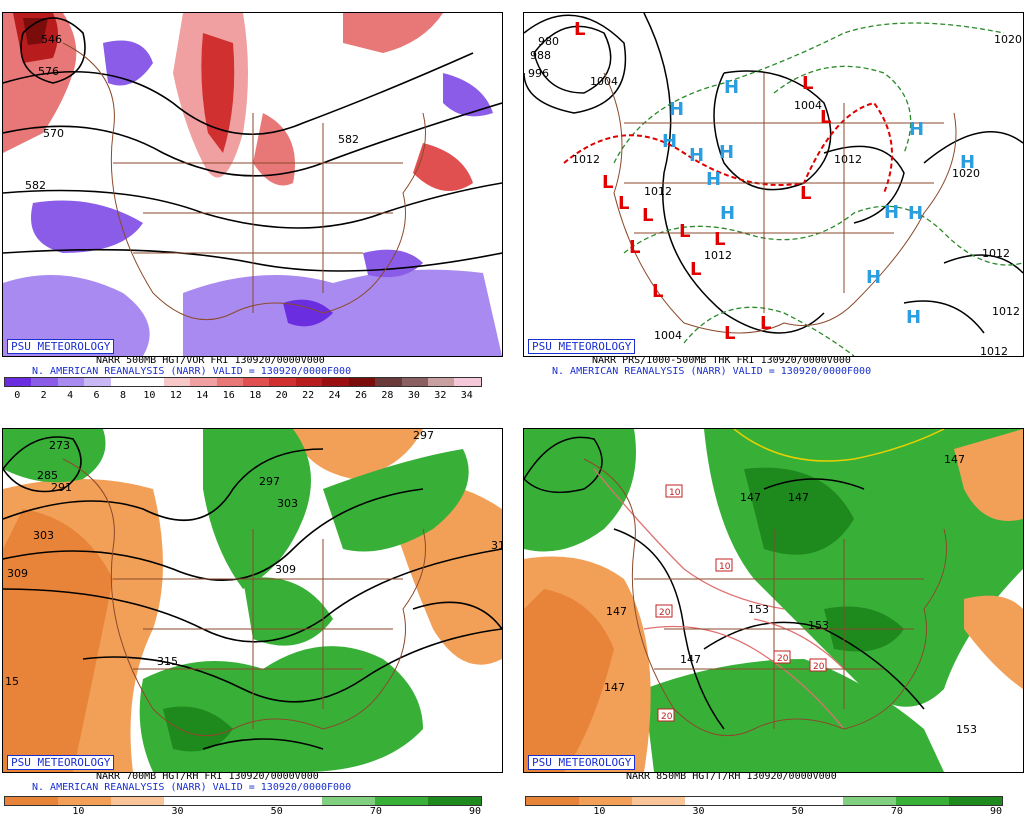 The height and width of the screenshot is (819, 1024). I want to click on caption-line1: NARR 850MB HGT/T/RH 130920/0000V000, so click(731, 776).